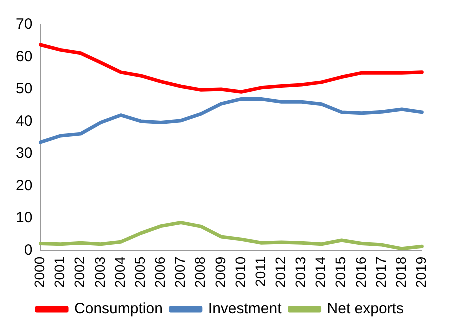 This screenshot has width=453, height=335. What do you see at coordinates (260, 271) in the screenshot?
I see `x-tick-label: 2011` at bounding box center [260, 271].